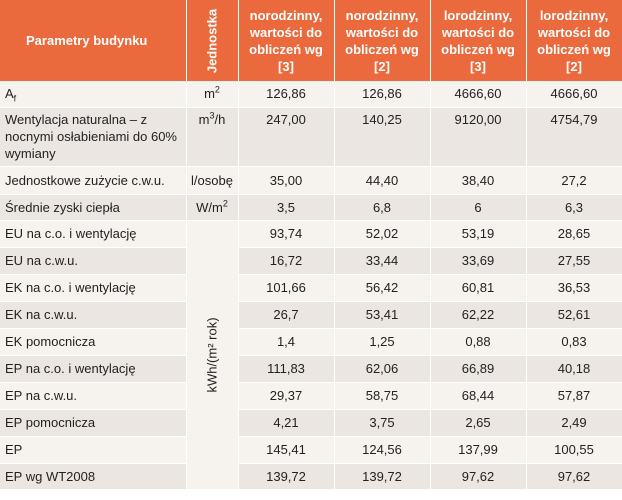 This screenshot has height=500, width=622. Describe the element at coordinates (286, 396) in the screenshot. I see `cell-value: 29,37` at that location.